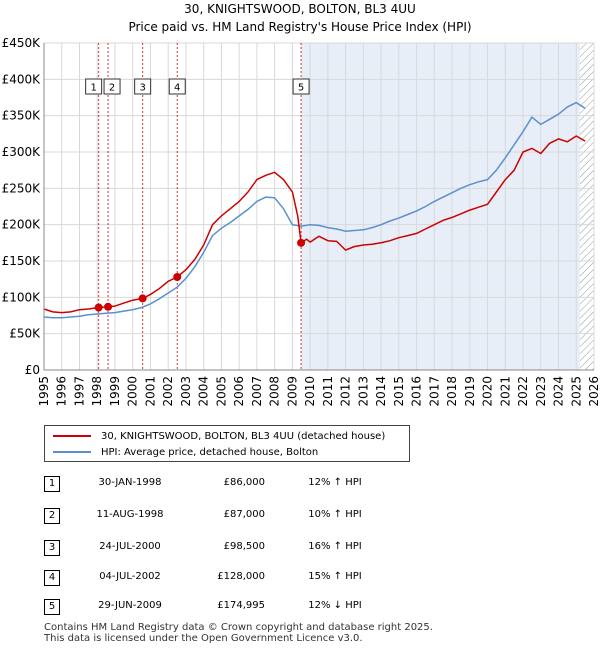 The width and height of the screenshot is (600, 650). What do you see at coordinates (130, 576) in the screenshot?
I see `sale-date: 04-JUL-2002` at bounding box center [130, 576].